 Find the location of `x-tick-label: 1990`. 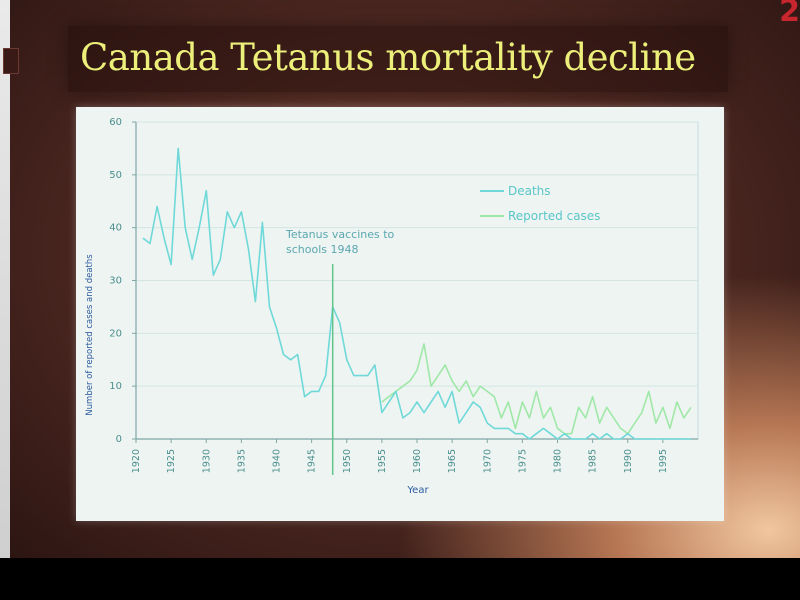

x-tick-label: 1990 is located at coordinates (628, 461).